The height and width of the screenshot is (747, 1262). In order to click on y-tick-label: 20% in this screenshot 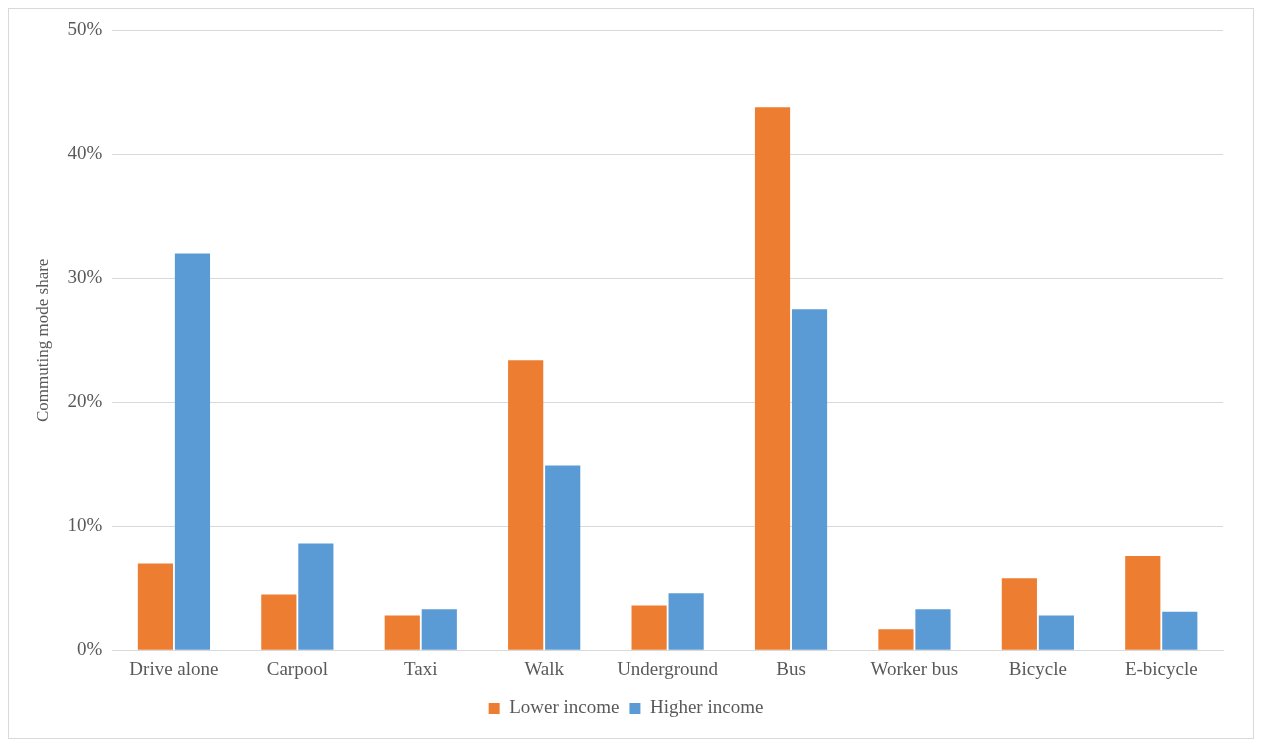, I will do `click(85, 401)`.